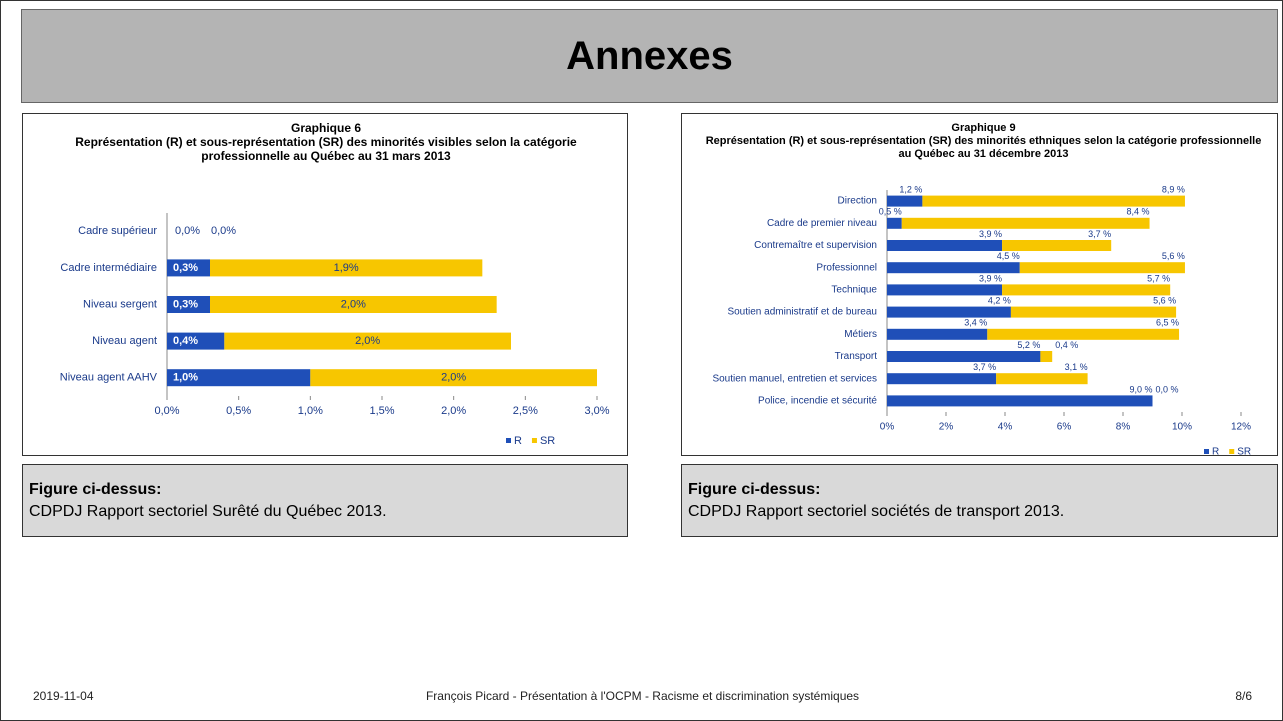 Image resolution: width=1283 pixels, height=721 pixels. What do you see at coordinates (63, 696) in the screenshot?
I see `footer-date: 2019-11-04` at bounding box center [63, 696].